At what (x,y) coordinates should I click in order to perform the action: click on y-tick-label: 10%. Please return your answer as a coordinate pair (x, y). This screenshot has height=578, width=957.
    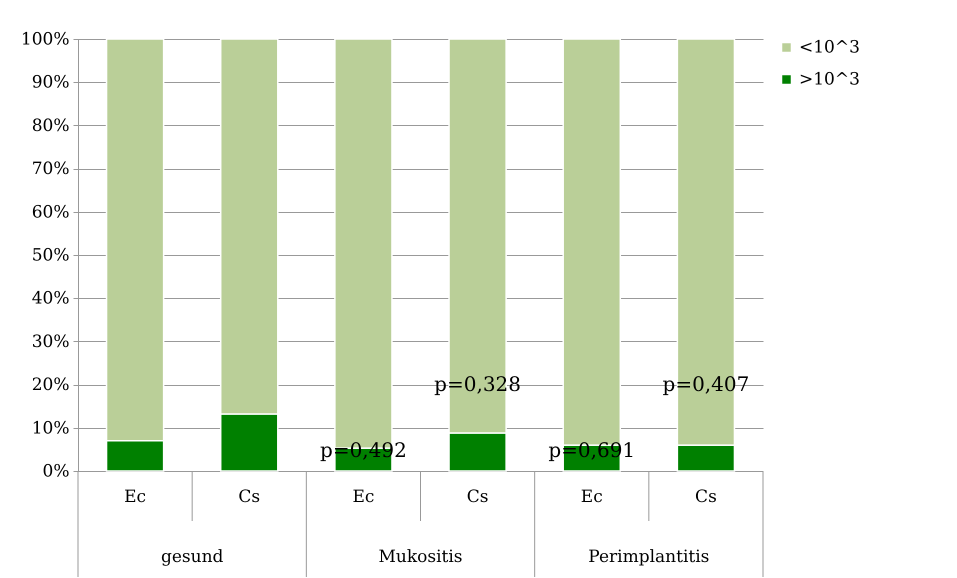
    Looking at the image, I should click on (51, 428).